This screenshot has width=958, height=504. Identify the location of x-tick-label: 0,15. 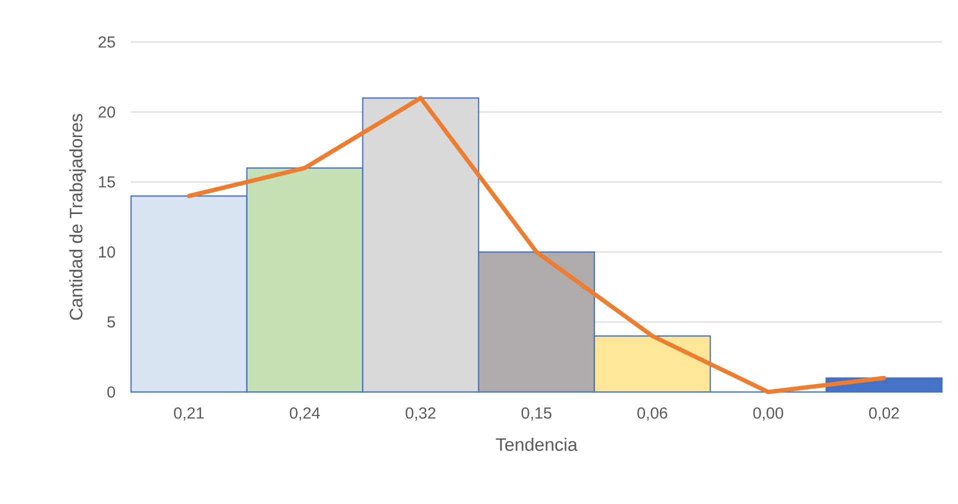
(537, 414).